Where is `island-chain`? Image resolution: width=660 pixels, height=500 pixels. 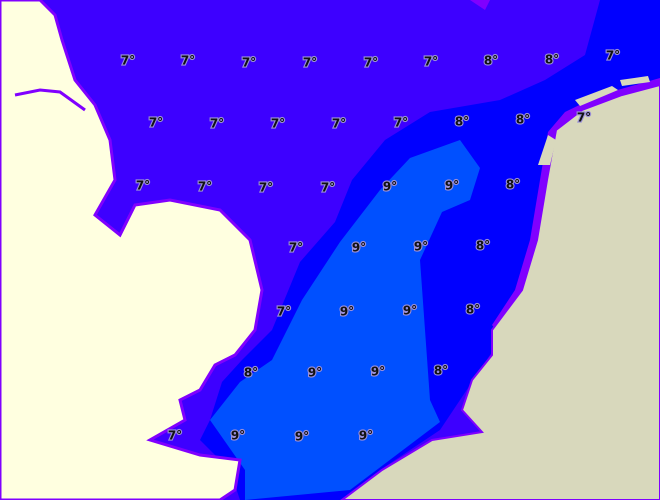 island-chain is located at coordinates (596, 96).